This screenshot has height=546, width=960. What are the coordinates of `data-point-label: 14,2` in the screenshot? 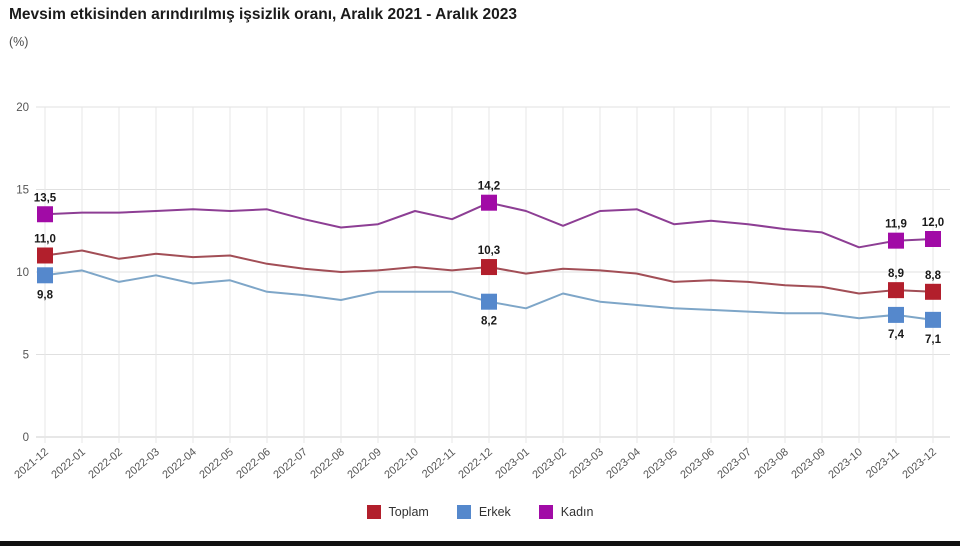 It's located at (489, 187).